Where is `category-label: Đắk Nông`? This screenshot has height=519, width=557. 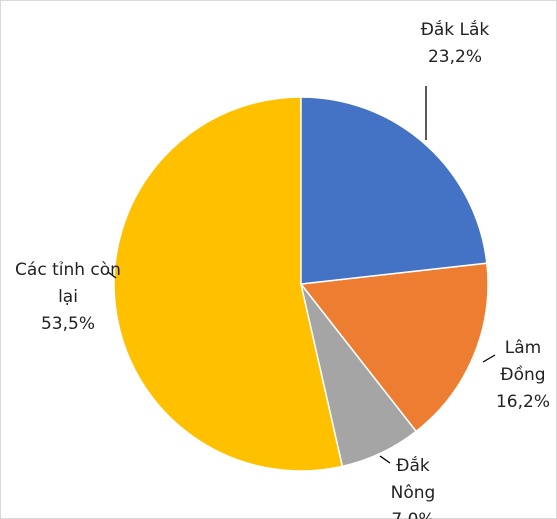
category-label: Đắk Nông is located at coordinates (413, 479).